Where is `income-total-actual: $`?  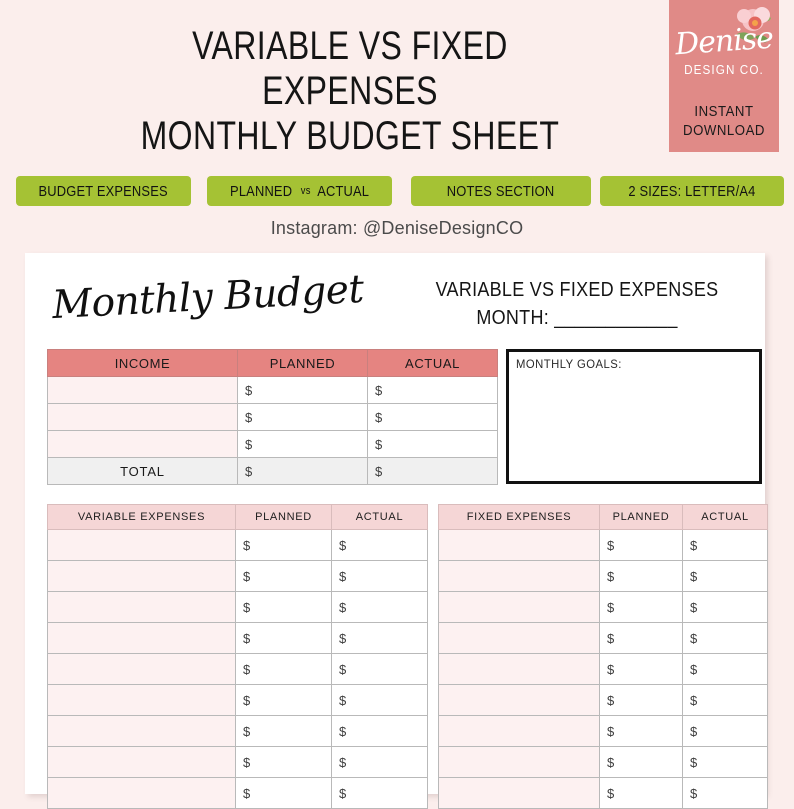
income-total-actual: $ is located at coordinates (432, 471).